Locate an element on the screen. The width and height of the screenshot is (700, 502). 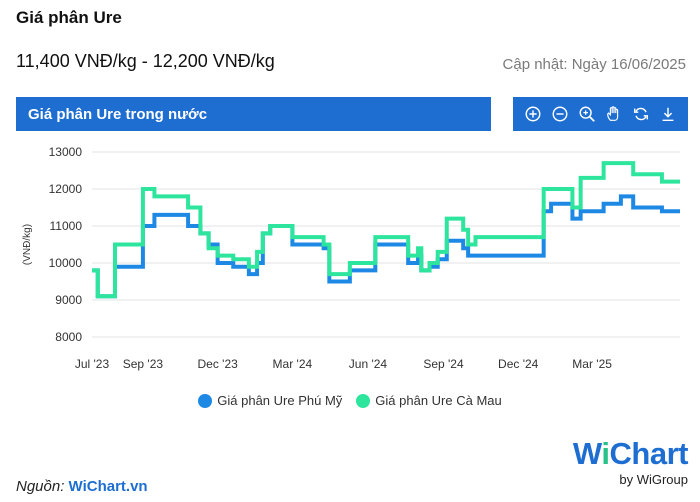
source-credit: Nguồn: WiChart.vn is located at coordinates (82, 486).